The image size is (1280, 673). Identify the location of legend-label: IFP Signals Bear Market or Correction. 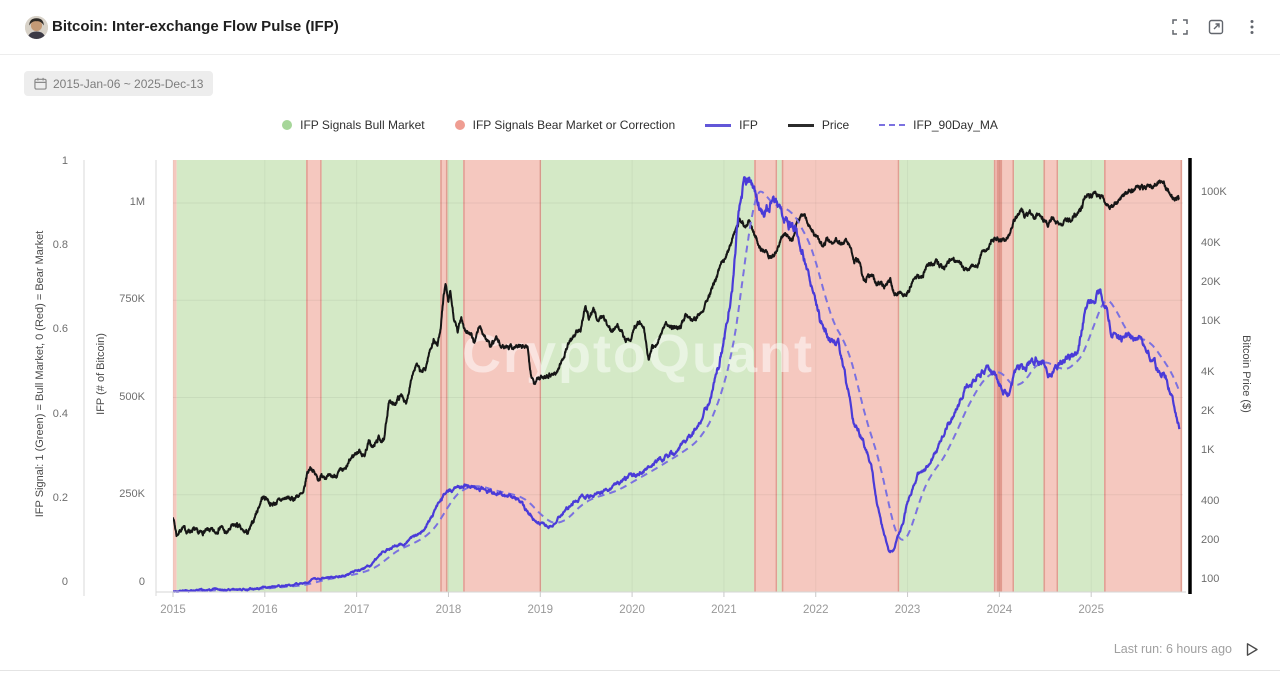
(574, 125).